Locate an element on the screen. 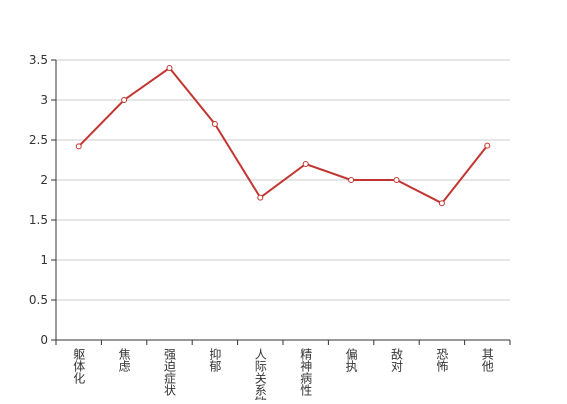 Image resolution: width=567 pixels, height=404 pixels. x-tick-label: 焦虑 is located at coordinates (124, 360).